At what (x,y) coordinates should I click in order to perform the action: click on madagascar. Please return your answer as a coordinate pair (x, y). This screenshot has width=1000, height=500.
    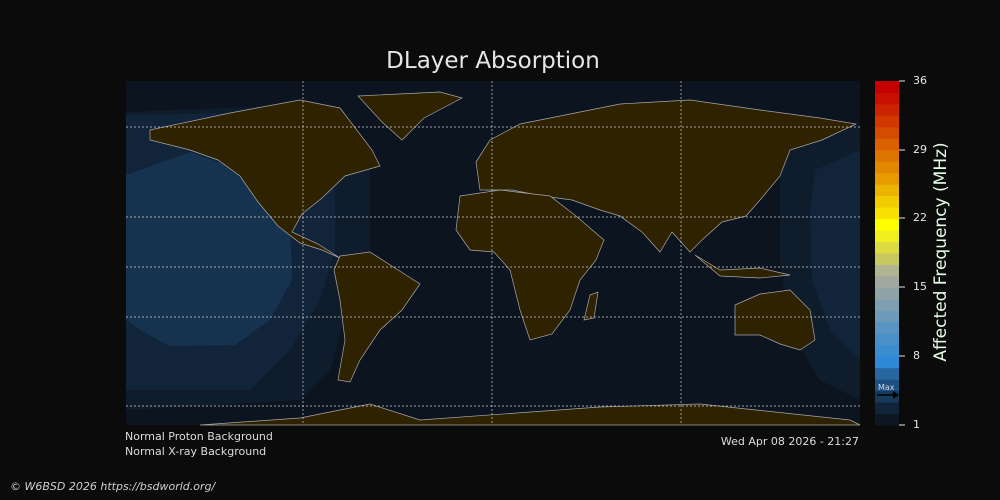
    Looking at the image, I should click on (591, 306).